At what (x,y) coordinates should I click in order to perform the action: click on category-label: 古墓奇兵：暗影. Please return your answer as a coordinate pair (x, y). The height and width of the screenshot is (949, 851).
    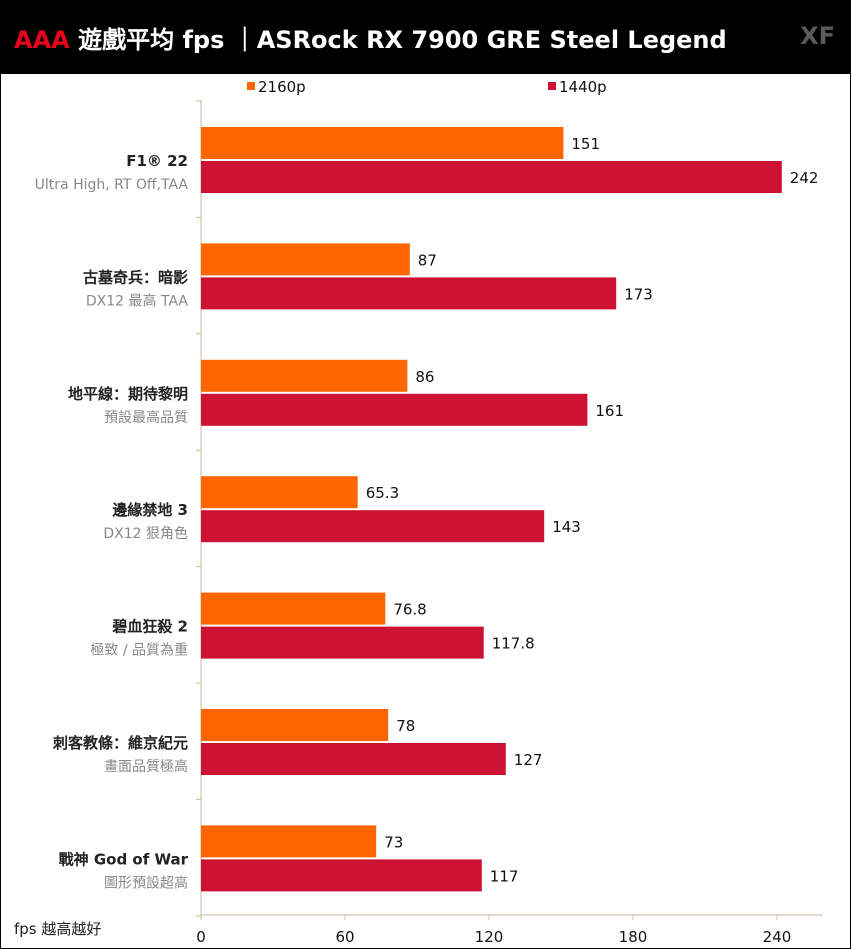
    Looking at the image, I should click on (135, 277).